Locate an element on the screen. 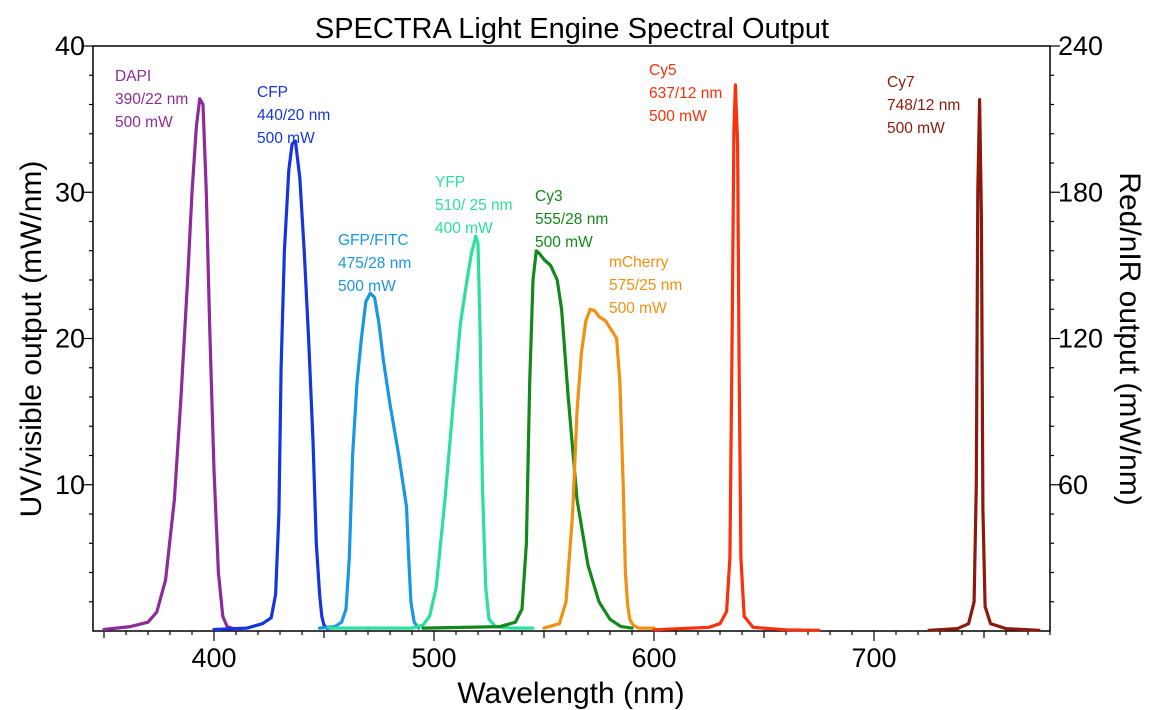  series-annotation-cy3-line3: 500 mW is located at coordinates (564, 242).